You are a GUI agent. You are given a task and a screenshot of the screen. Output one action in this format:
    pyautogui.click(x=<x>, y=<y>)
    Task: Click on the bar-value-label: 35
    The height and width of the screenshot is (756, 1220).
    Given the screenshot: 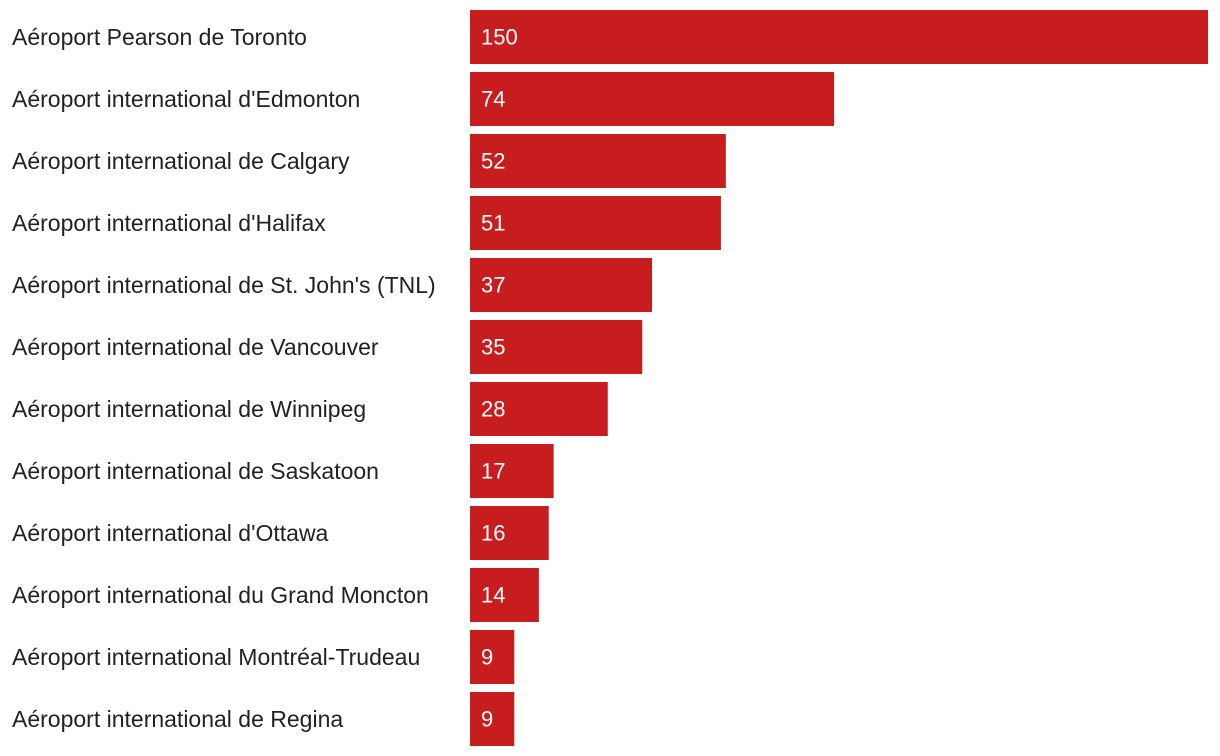 What is the action you would take?
    pyautogui.click(x=493, y=347)
    